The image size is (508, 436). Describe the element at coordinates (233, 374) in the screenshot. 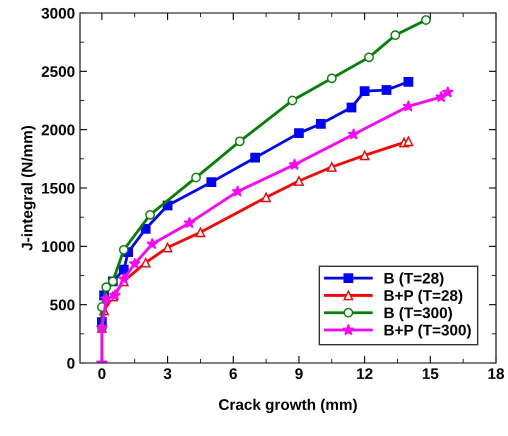

I see `x-tick-label: 6` at that location.